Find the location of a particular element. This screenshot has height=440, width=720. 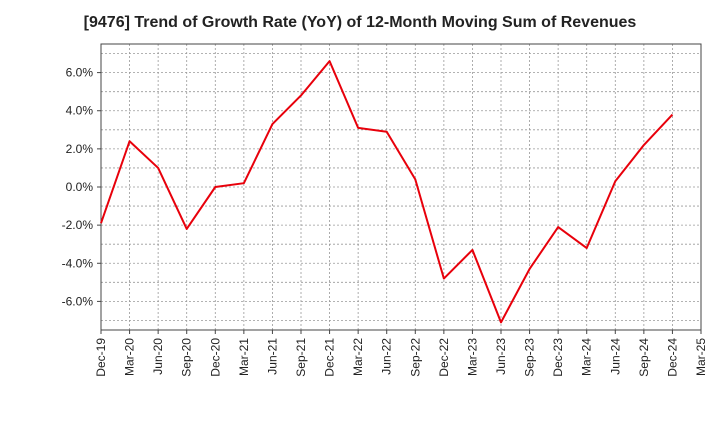

x-tick-label: Mar-24 is located at coordinates (587, 357).